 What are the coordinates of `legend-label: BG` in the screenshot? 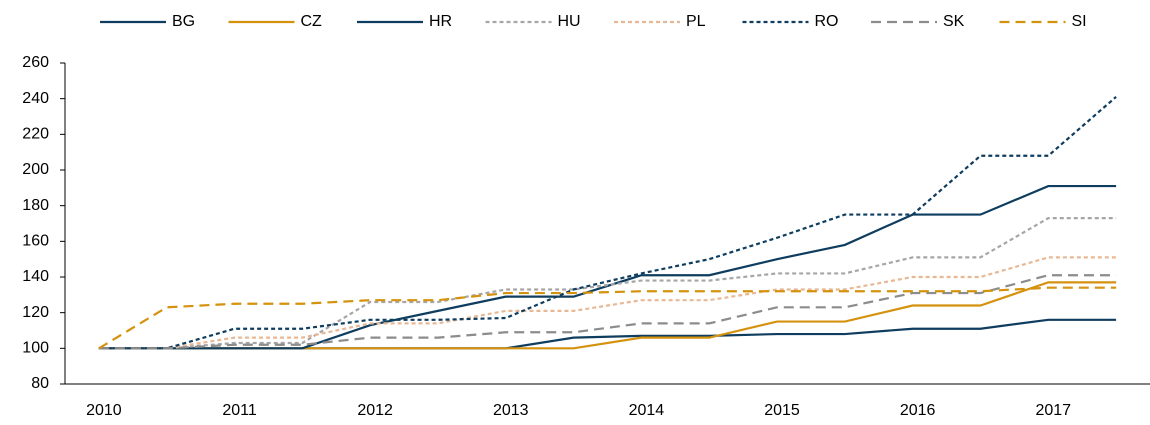 It's located at (183, 21).